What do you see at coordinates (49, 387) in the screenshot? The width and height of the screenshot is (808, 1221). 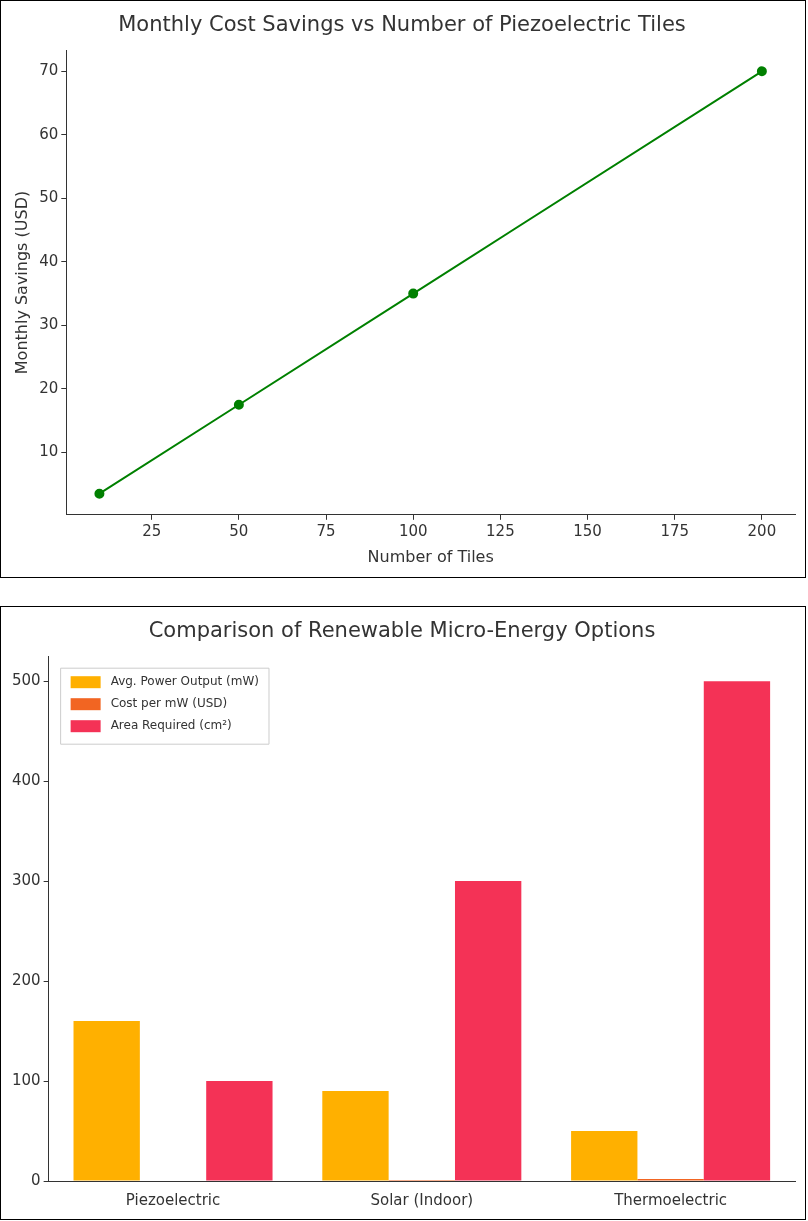 I see `y-tick-label: 20` at bounding box center [49, 387].